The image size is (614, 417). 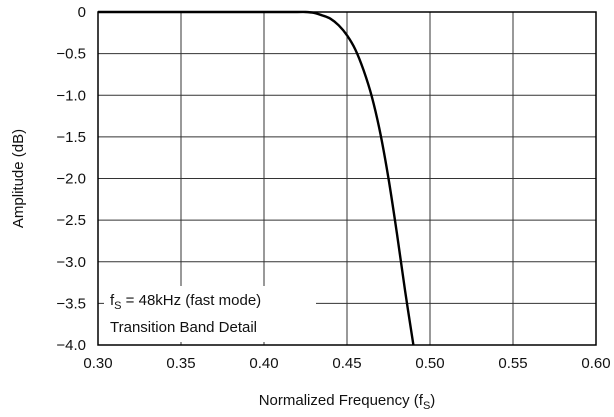 What do you see at coordinates (18, 178) in the screenshot?
I see `y-axis-label: Amplitude (dB)` at bounding box center [18, 178].